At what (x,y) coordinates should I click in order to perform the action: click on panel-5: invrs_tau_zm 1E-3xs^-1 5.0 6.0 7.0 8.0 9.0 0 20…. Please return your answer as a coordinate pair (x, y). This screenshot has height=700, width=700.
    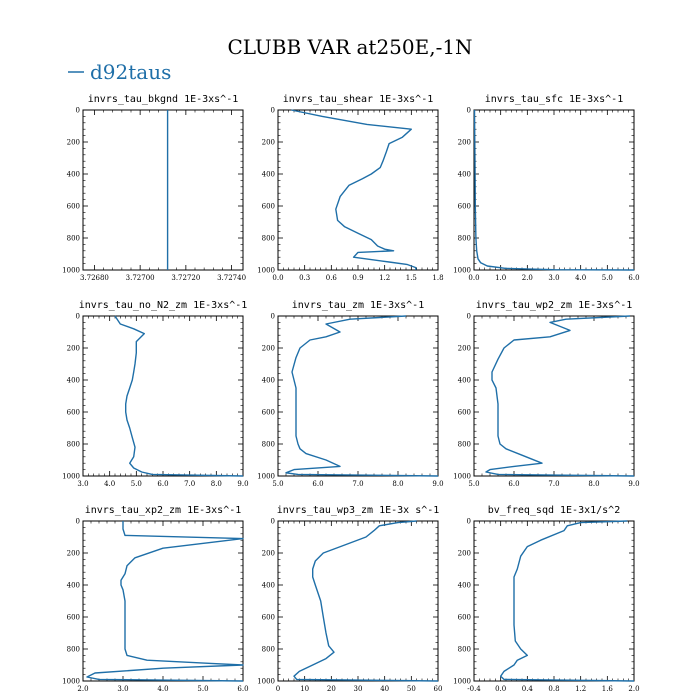
    Looking at the image, I should click on (350, 394).